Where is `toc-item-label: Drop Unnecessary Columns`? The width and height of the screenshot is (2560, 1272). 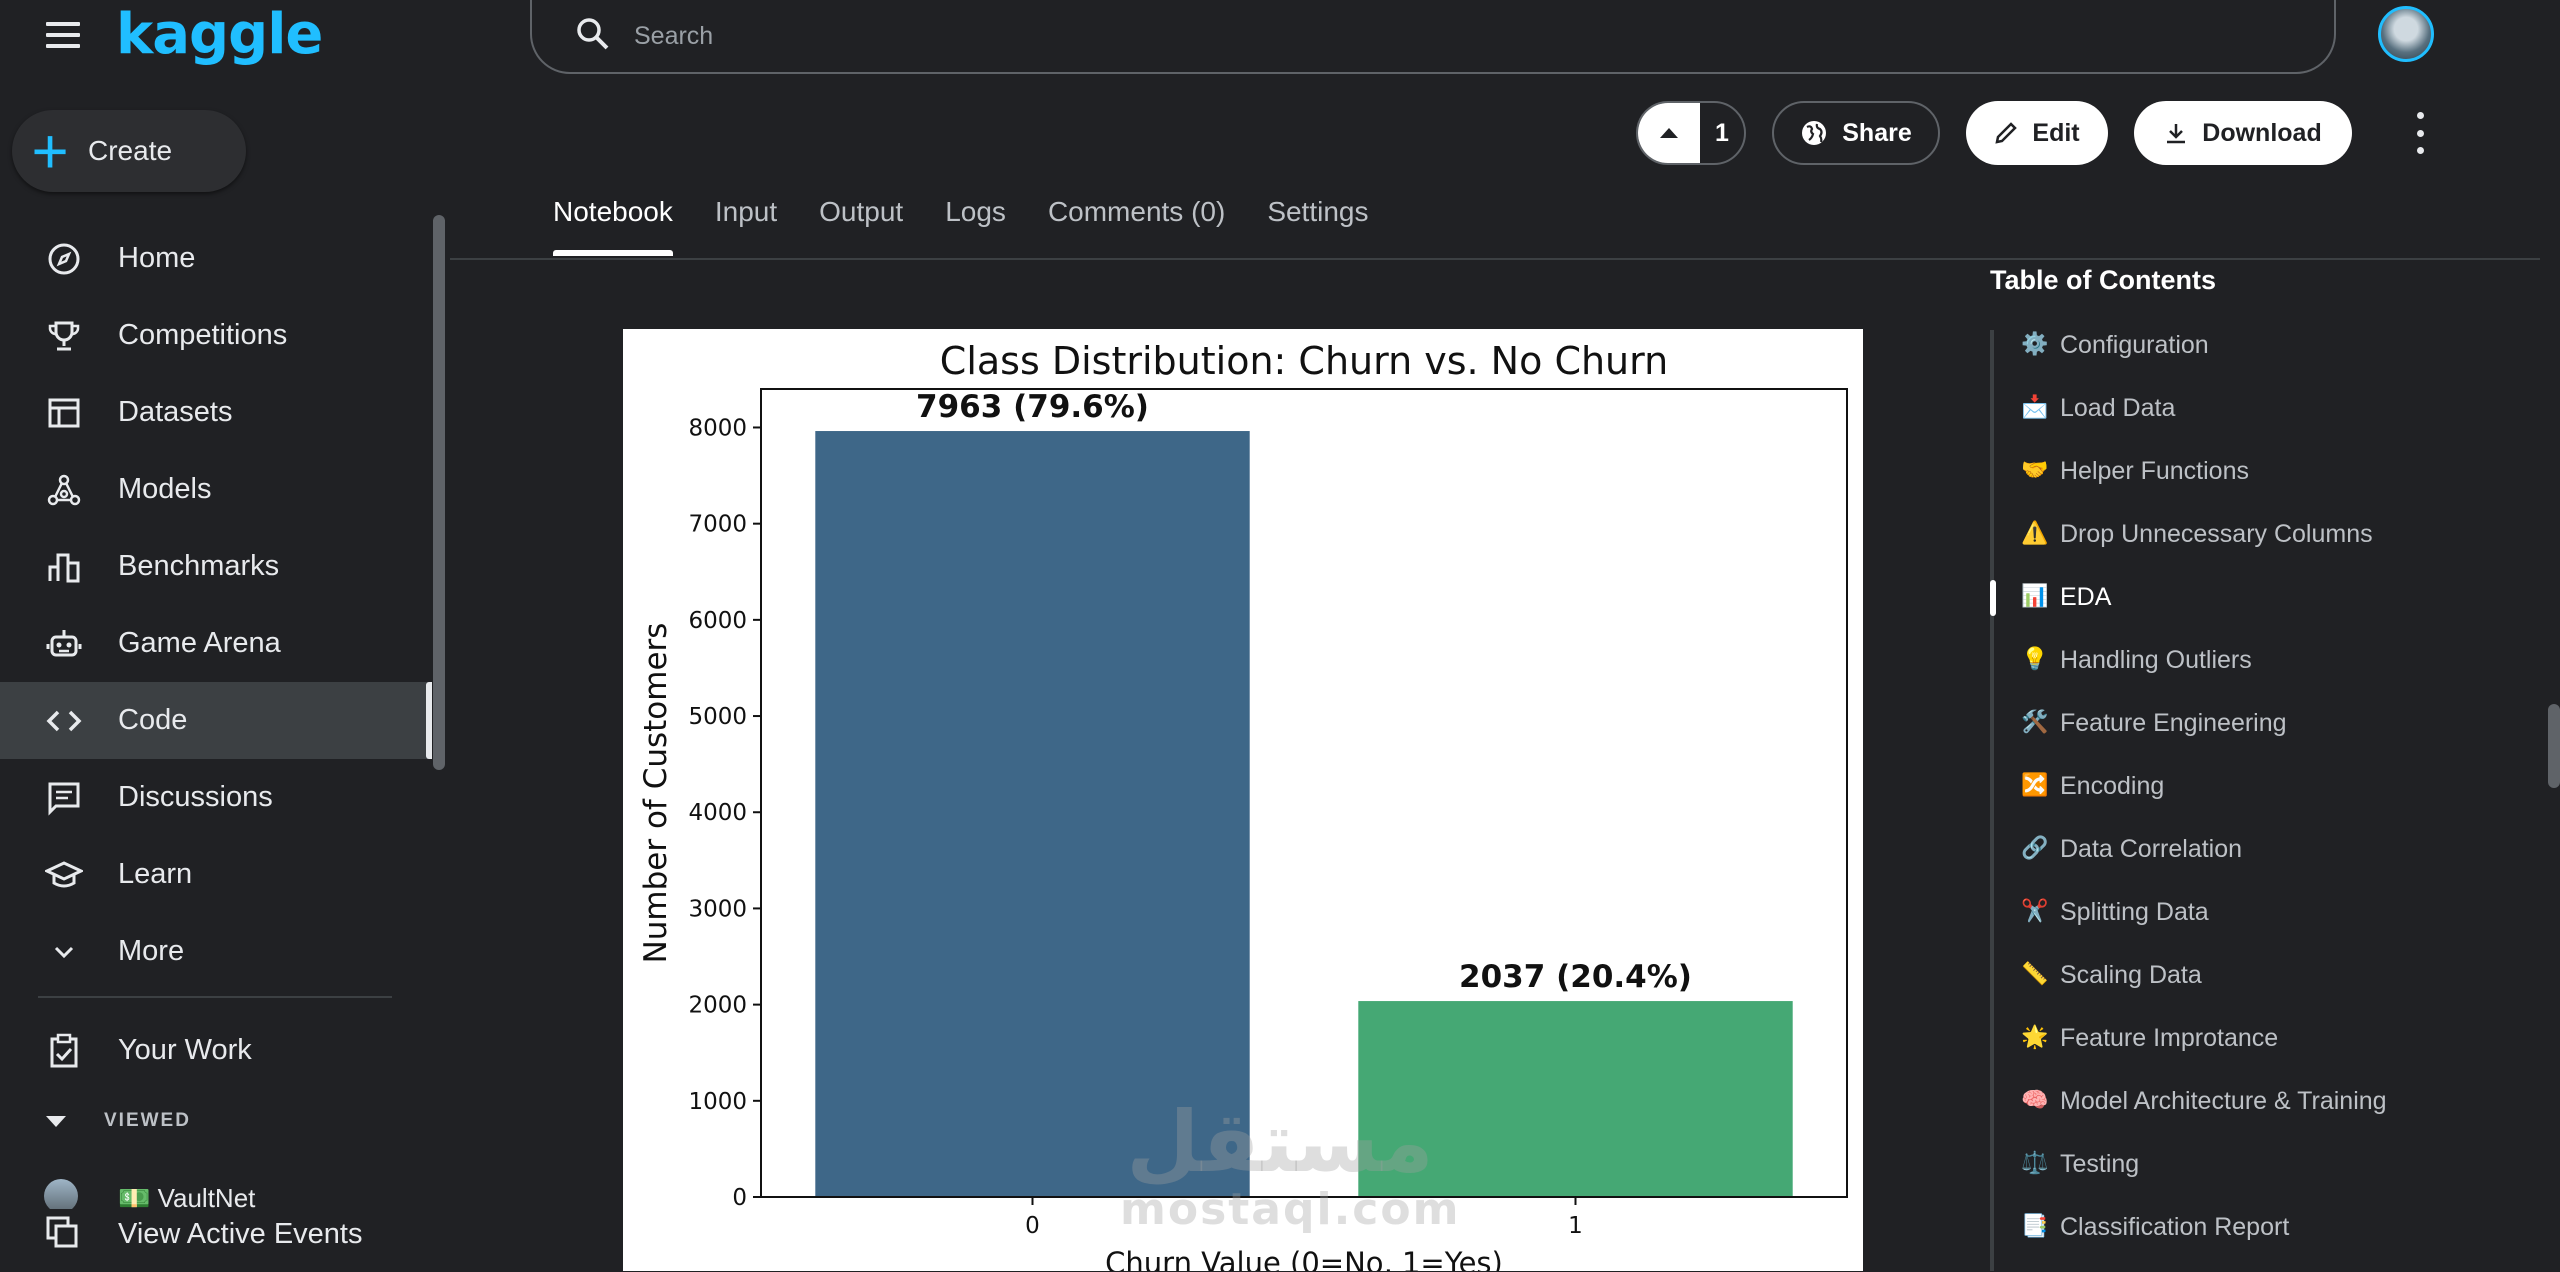 toc-item-label: Drop Unnecessary Columns is located at coordinates (2216, 534).